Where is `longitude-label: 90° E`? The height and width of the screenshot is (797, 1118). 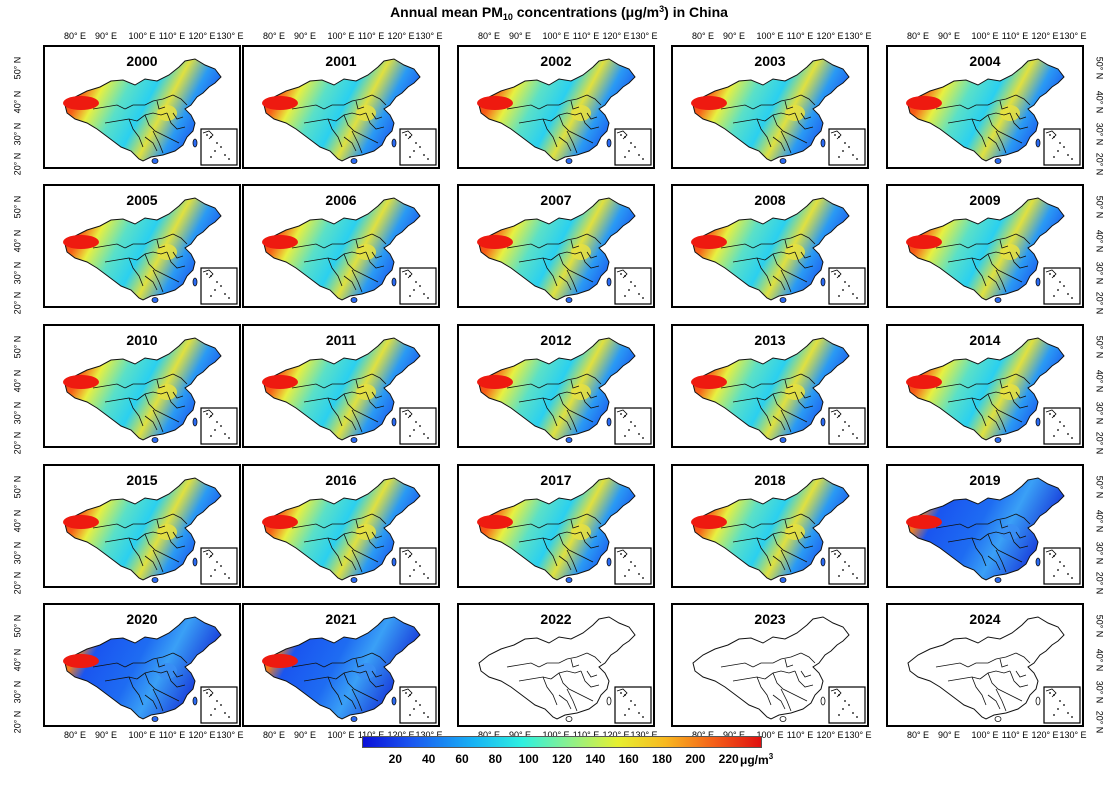 longitude-label: 90° E is located at coordinates (734, 36).